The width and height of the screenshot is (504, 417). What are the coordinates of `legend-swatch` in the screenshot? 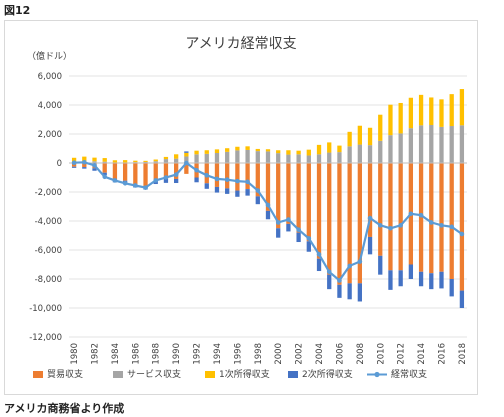 It's located at (118, 374).